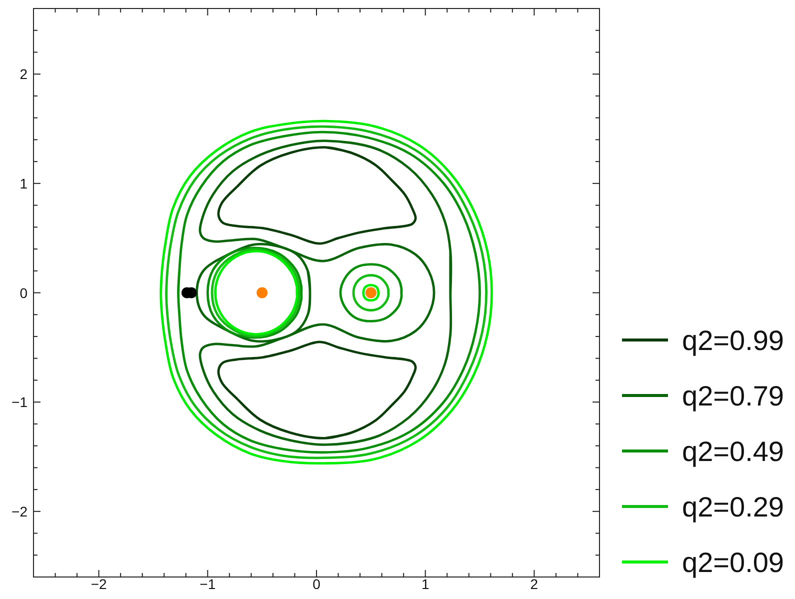 This screenshot has width=795, height=599. I want to click on x-tick-label: −2, so click(98, 584).